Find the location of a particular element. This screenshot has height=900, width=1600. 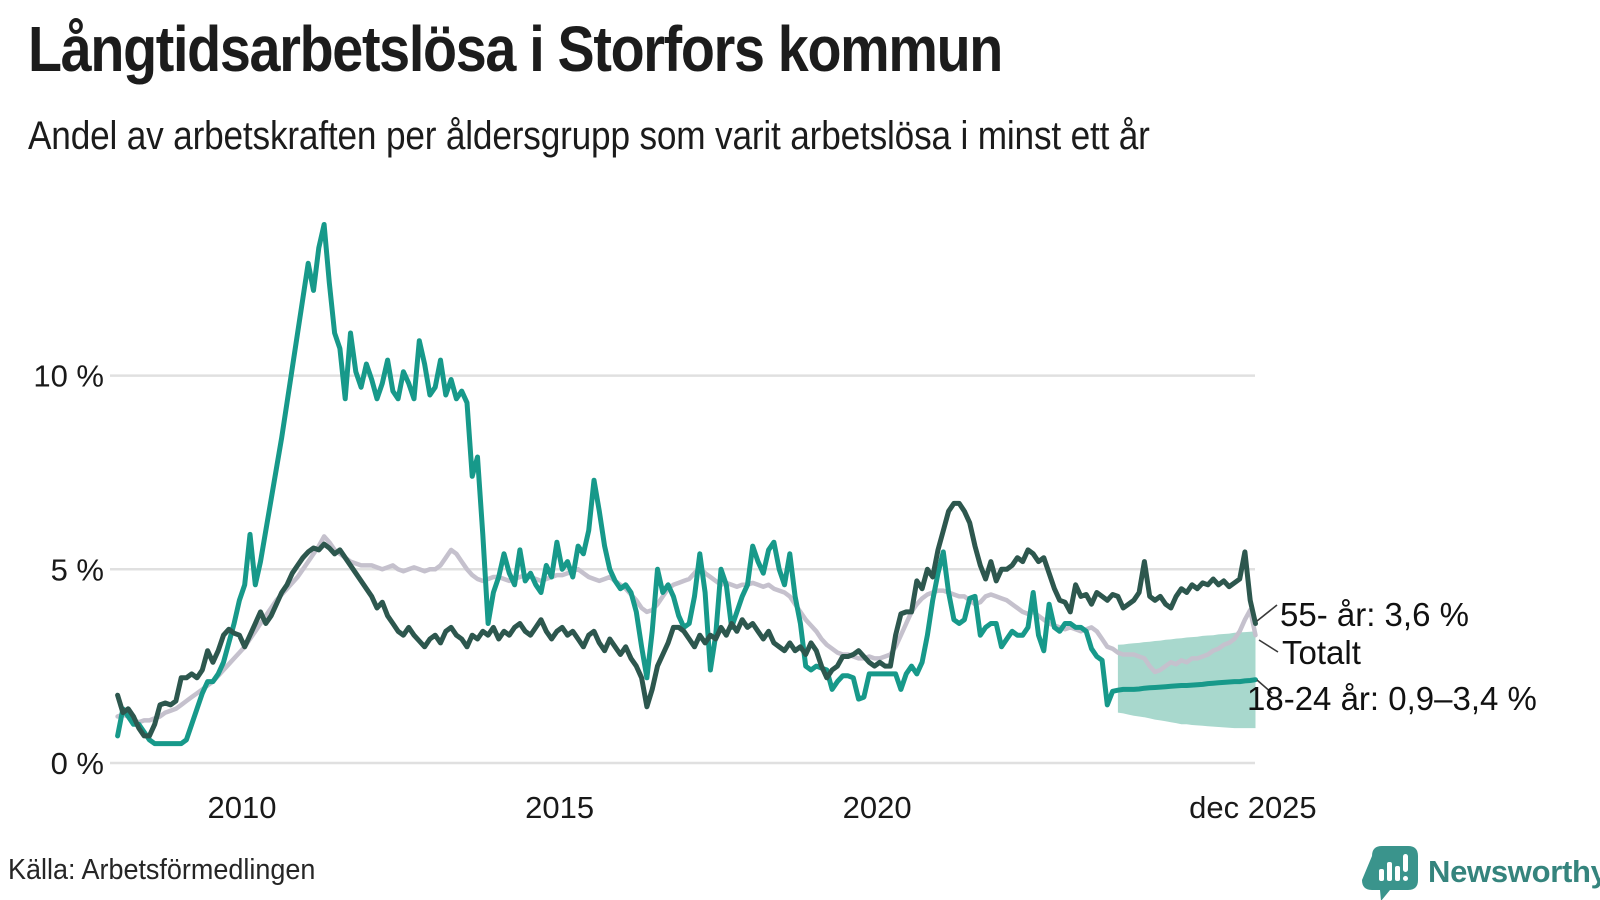

page-title: Långtidsarbetslösa i Storfors kommun is located at coordinates (515, 49).